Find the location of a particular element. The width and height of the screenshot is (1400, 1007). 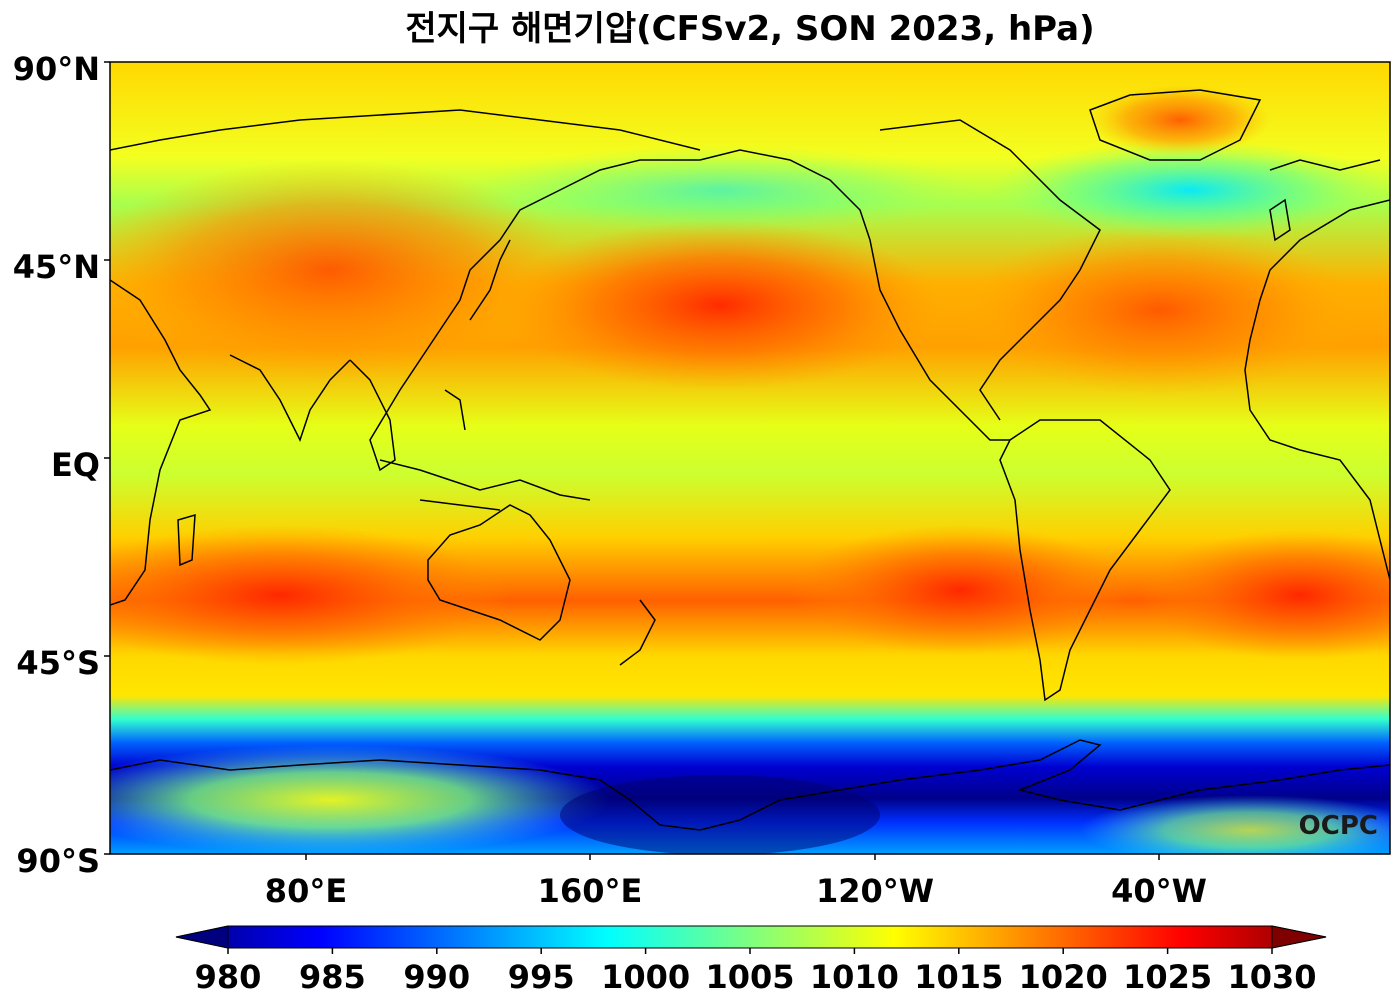

lat-tick-label: EQ is located at coordinates (75, 465).